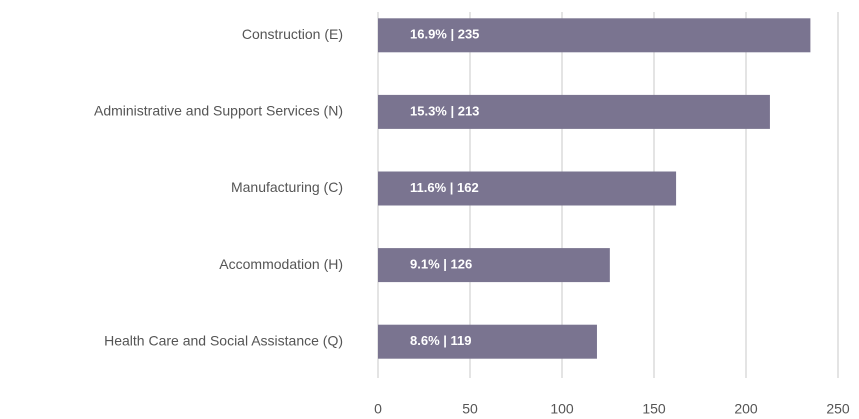 The height and width of the screenshot is (419, 859). Describe the element at coordinates (441, 264) in the screenshot. I see `value-label: 9.1% | 126` at that location.